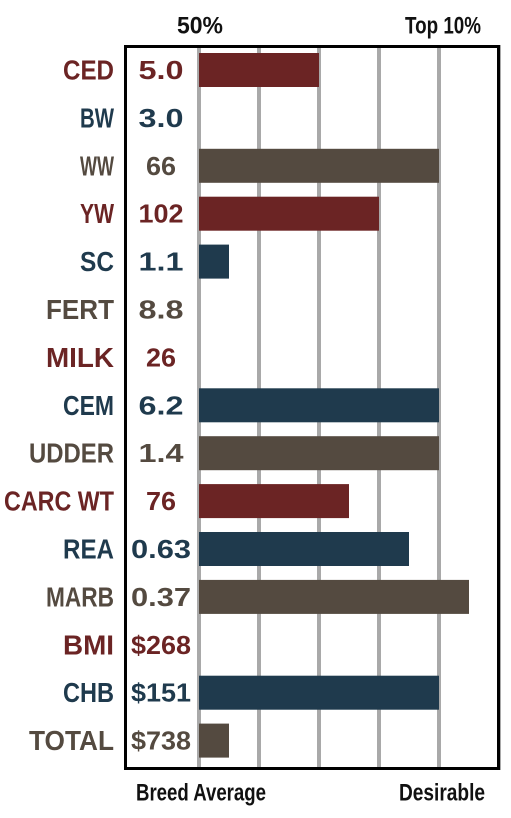 This screenshot has width=511, height=818. Describe the element at coordinates (304, 549) in the screenshot. I see `bar-rea` at that location.